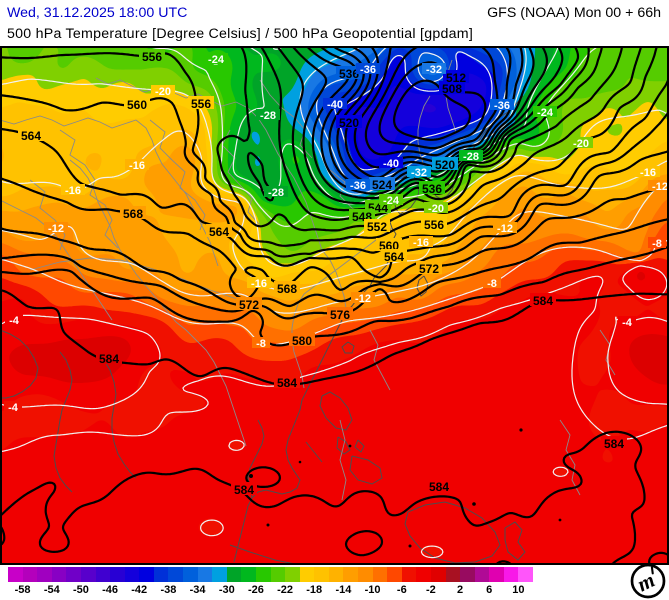 Image resolution: width=669 pixels, height=600 pixels. I want to click on svg-text: 560, so click(137, 105).